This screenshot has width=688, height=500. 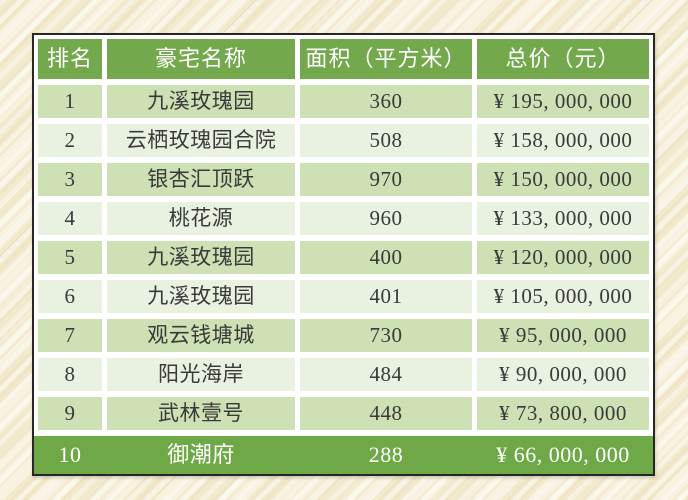 What do you see at coordinates (563, 454) in the screenshot?
I see `price-cell: ¥ 66, 000, 000` at bounding box center [563, 454].